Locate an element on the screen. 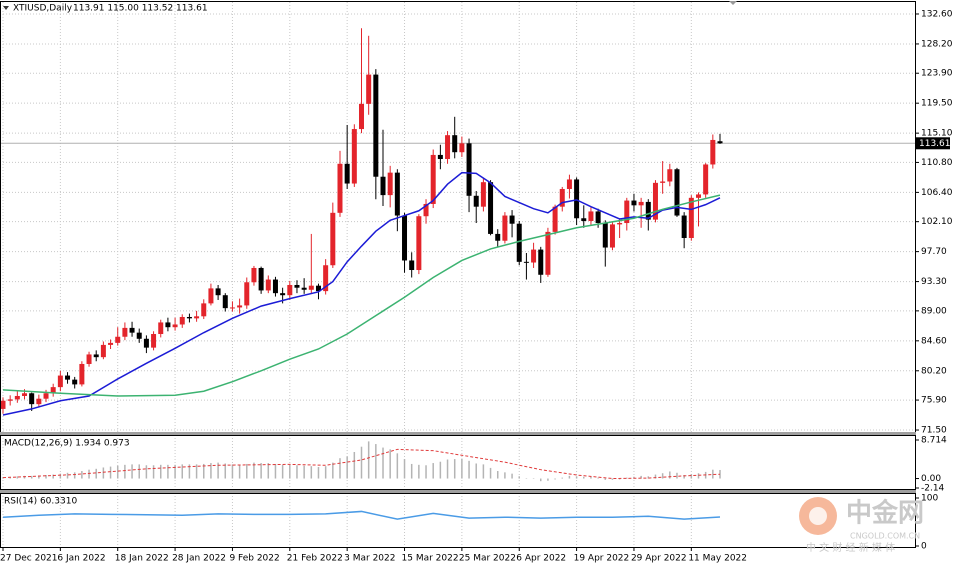  x-tick-label: 28 Jan 2022 is located at coordinates (199, 559).